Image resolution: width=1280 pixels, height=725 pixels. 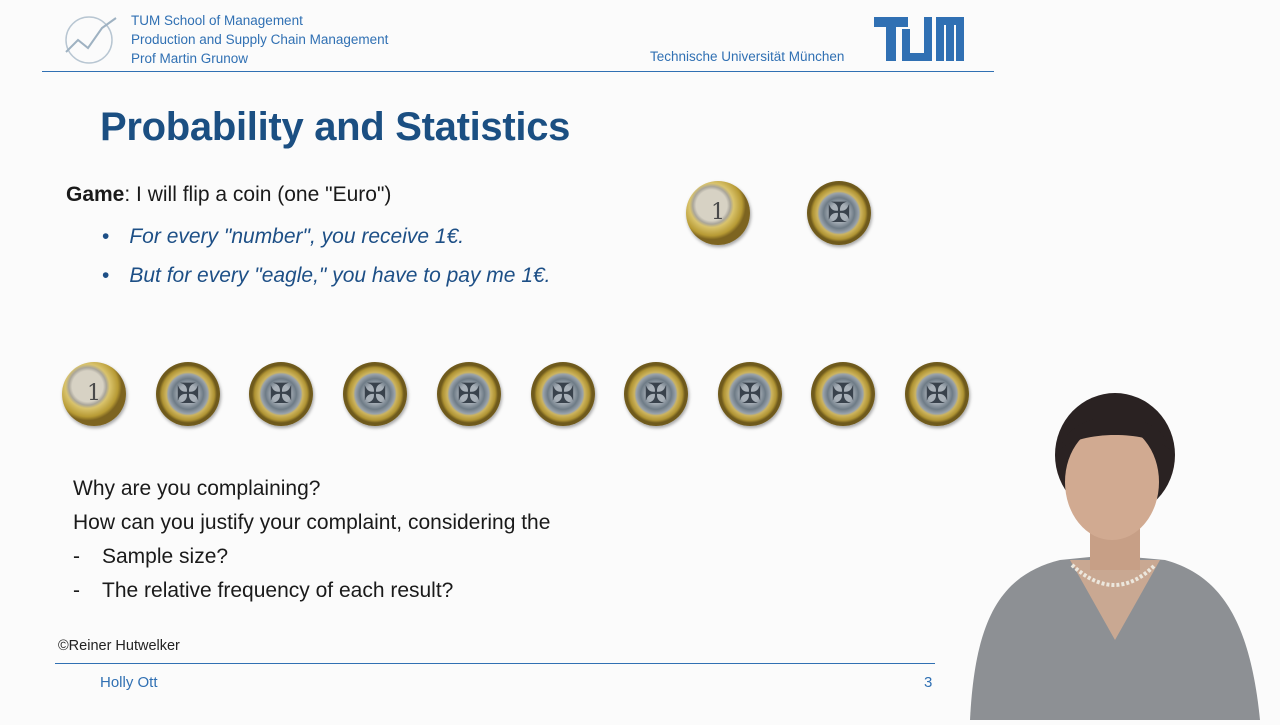 I want to click on game-text: : I will flip a coin (one "Euro"), so click(x=258, y=194).